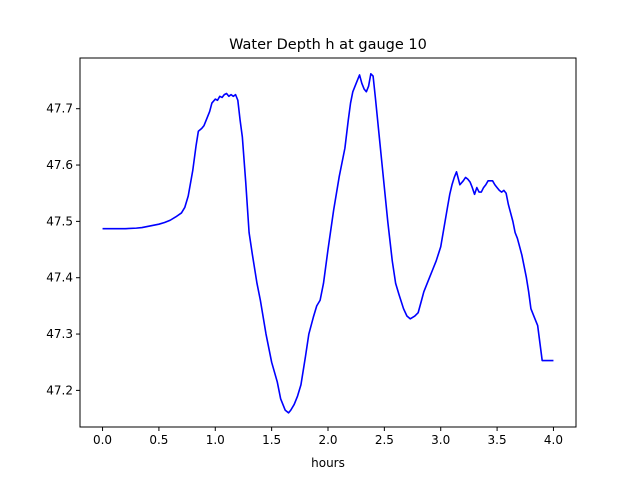 Image resolution: width=640 pixels, height=480 pixels. What do you see at coordinates (63, 249) in the screenshot?
I see `y-axis: 47.2 47.3 47.4 47.5 47.6 47.7` at bounding box center [63, 249].